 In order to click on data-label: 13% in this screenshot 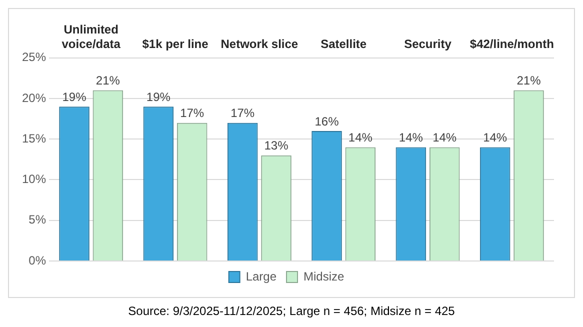, I will do `click(276, 145)`.